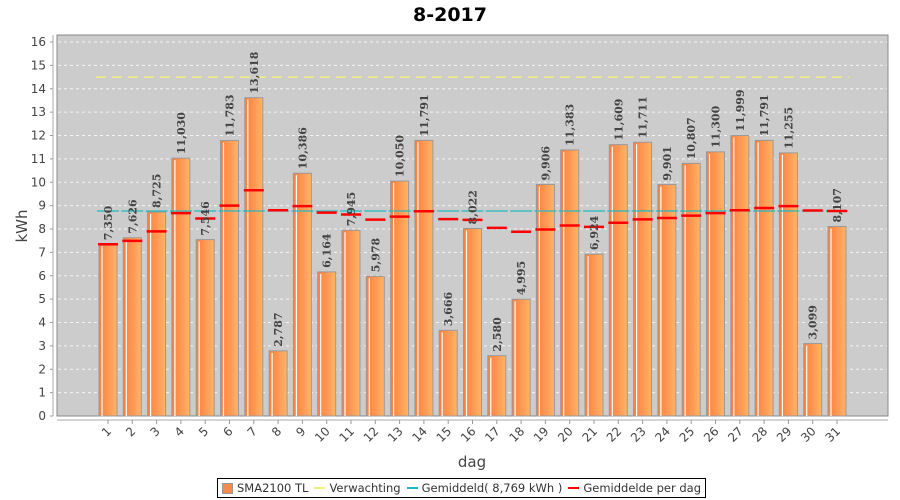 This screenshot has height=500, width=900. I want to click on avg-per-day-markers, so click(472, 217).